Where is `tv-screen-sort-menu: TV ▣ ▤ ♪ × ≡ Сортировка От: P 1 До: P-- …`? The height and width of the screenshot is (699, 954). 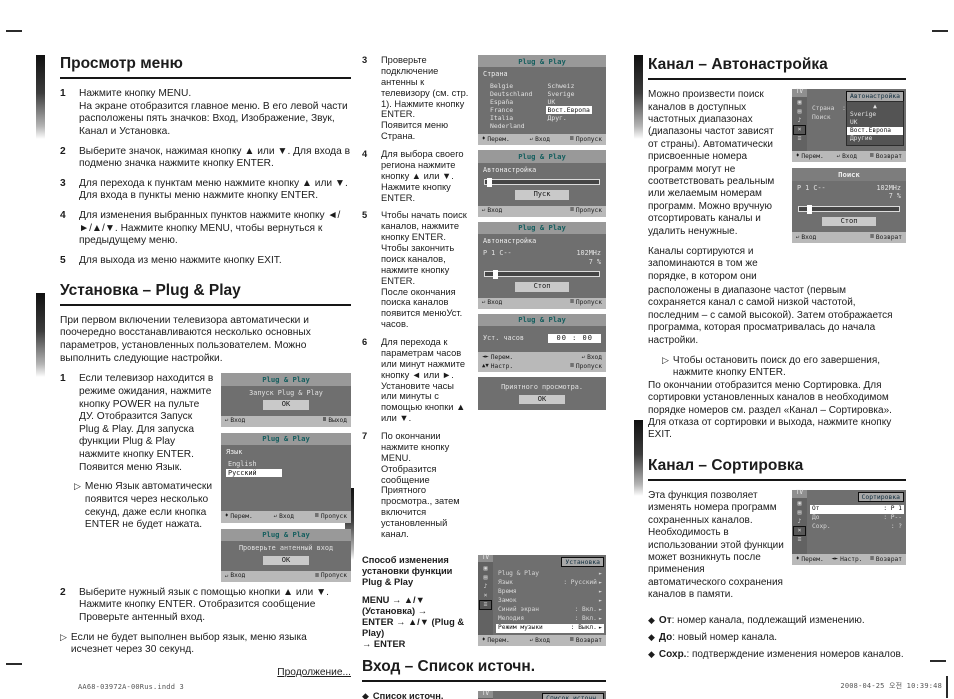 tv-screen-sort-menu: TV ▣ ▤ ♪ × ≡ Сортировка От: P 1 До: P-- … is located at coordinates (849, 527).